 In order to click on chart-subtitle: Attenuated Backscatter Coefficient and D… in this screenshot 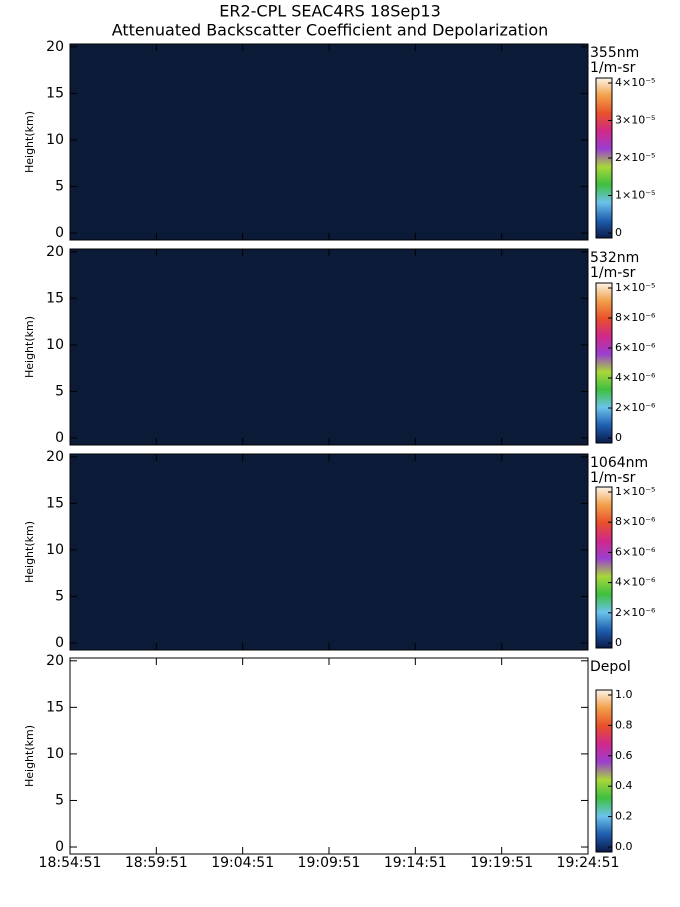, I will do `click(330, 30)`.